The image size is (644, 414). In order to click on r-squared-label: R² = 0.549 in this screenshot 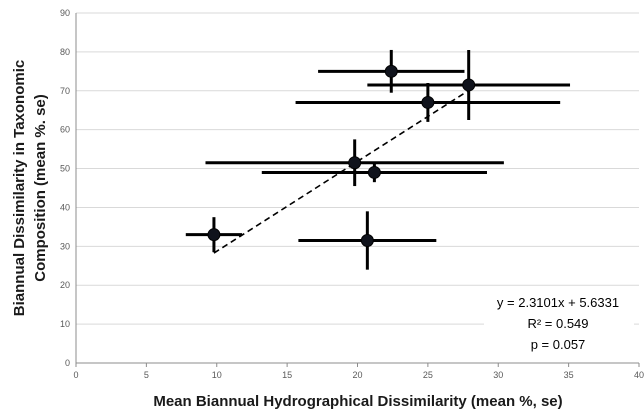, I will do `click(557, 323)`.